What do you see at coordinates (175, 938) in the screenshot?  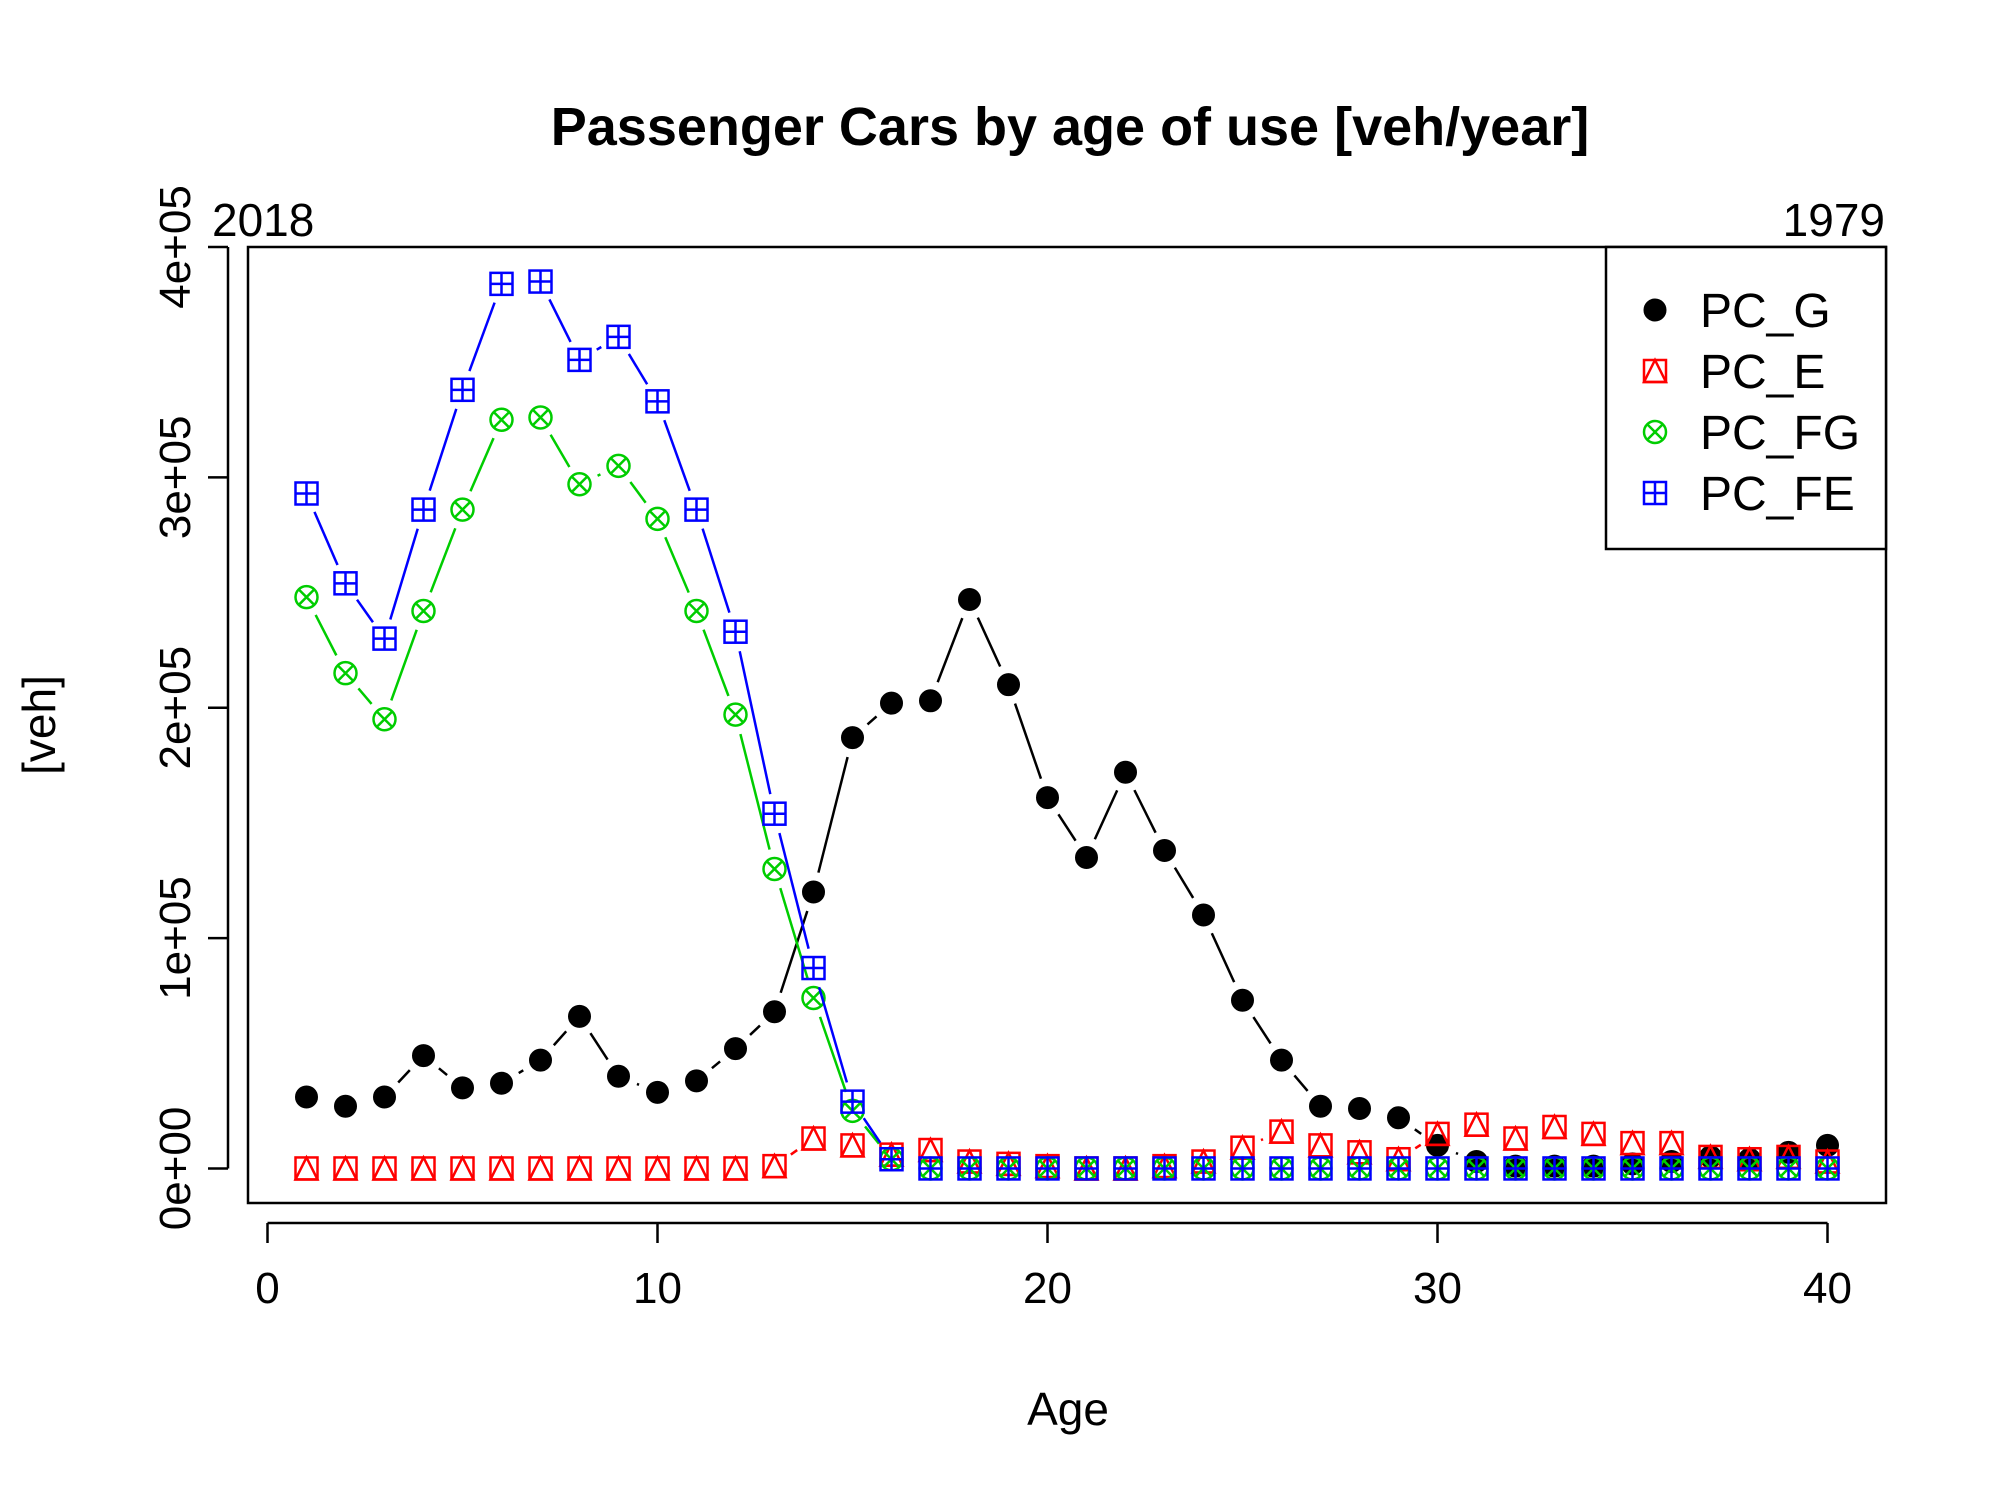 I see `y-tick-label: 1e+05` at bounding box center [175, 938].